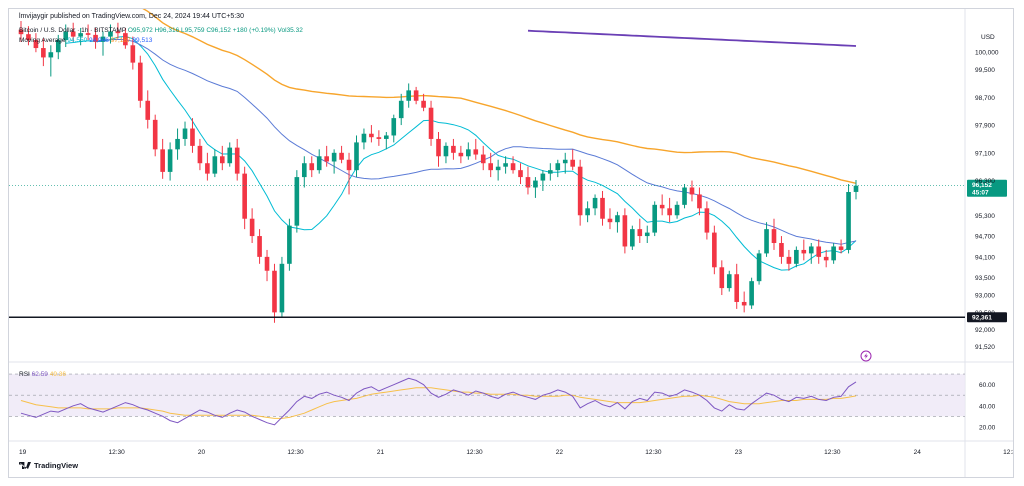 The image size is (1024, 486). Describe the element at coordinates (985, 313) in the screenshot. I see `y-tick-label-11: 92,500` at that location.